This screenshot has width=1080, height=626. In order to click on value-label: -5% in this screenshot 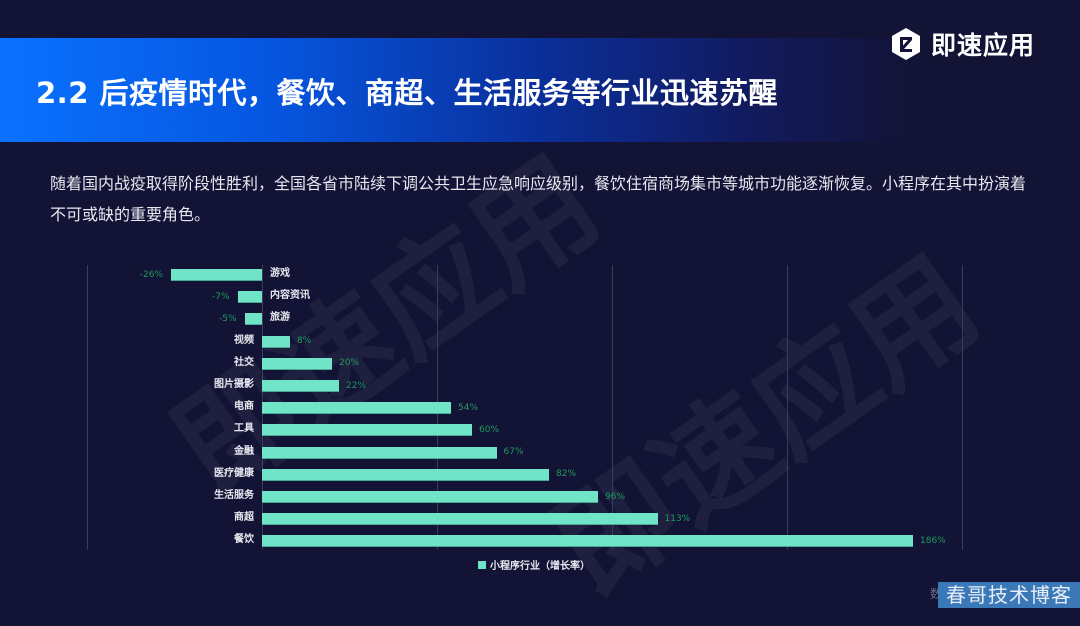, I will do `click(227, 318)`.